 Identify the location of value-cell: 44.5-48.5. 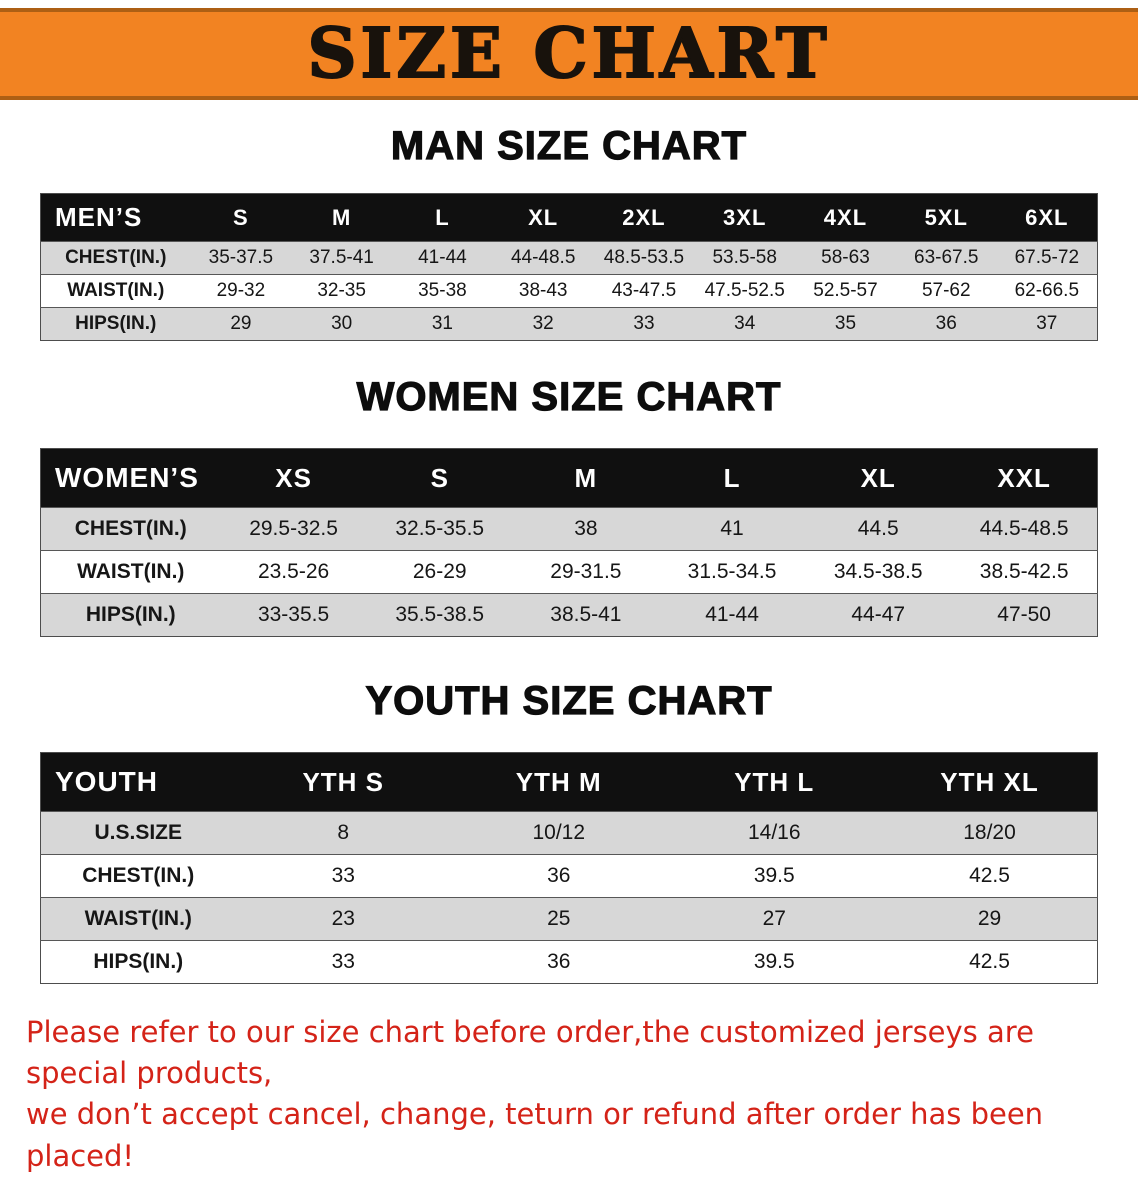
(1024, 528).